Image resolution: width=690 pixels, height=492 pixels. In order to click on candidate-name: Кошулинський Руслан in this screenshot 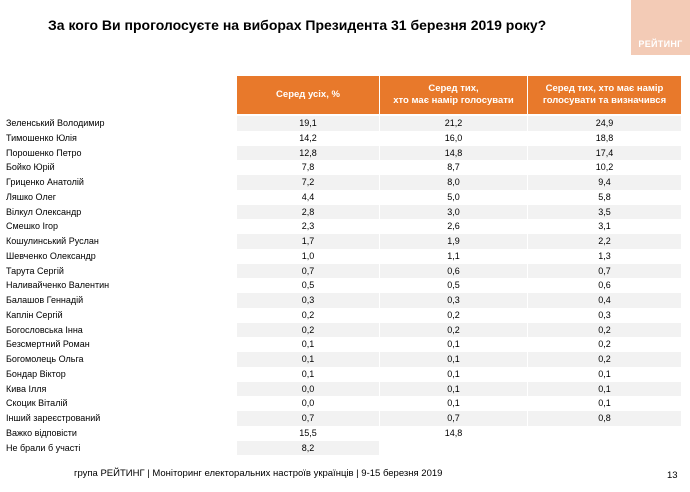, I will do `click(52, 241)`.